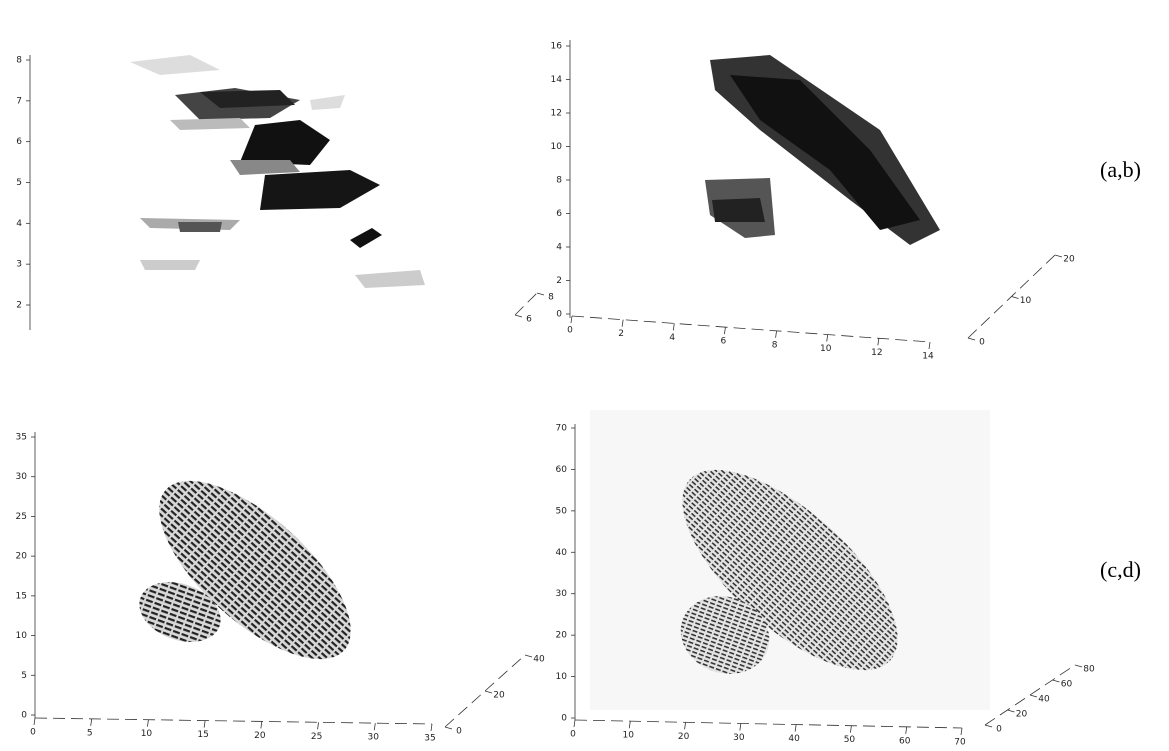  Describe the element at coordinates (905, 741) in the screenshot. I see `x-tick-label: 60` at that location.